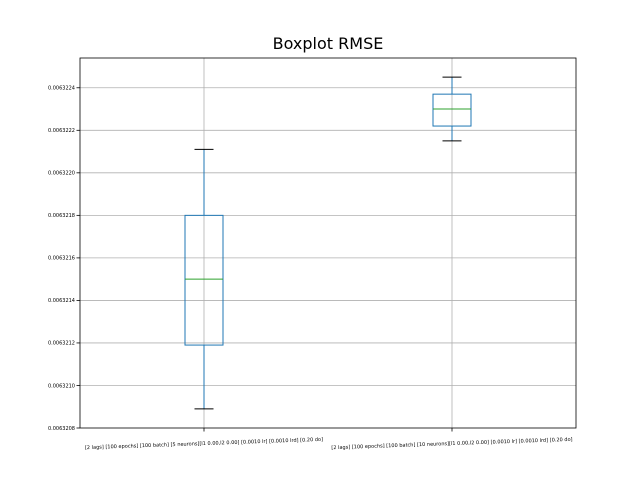 The width and height of the screenshot is (640, 480). What do you see at coordinates (61, 301) in the screenshot?
I see `y-tick-label: 0.0063214` at bounding box center [61, 301].